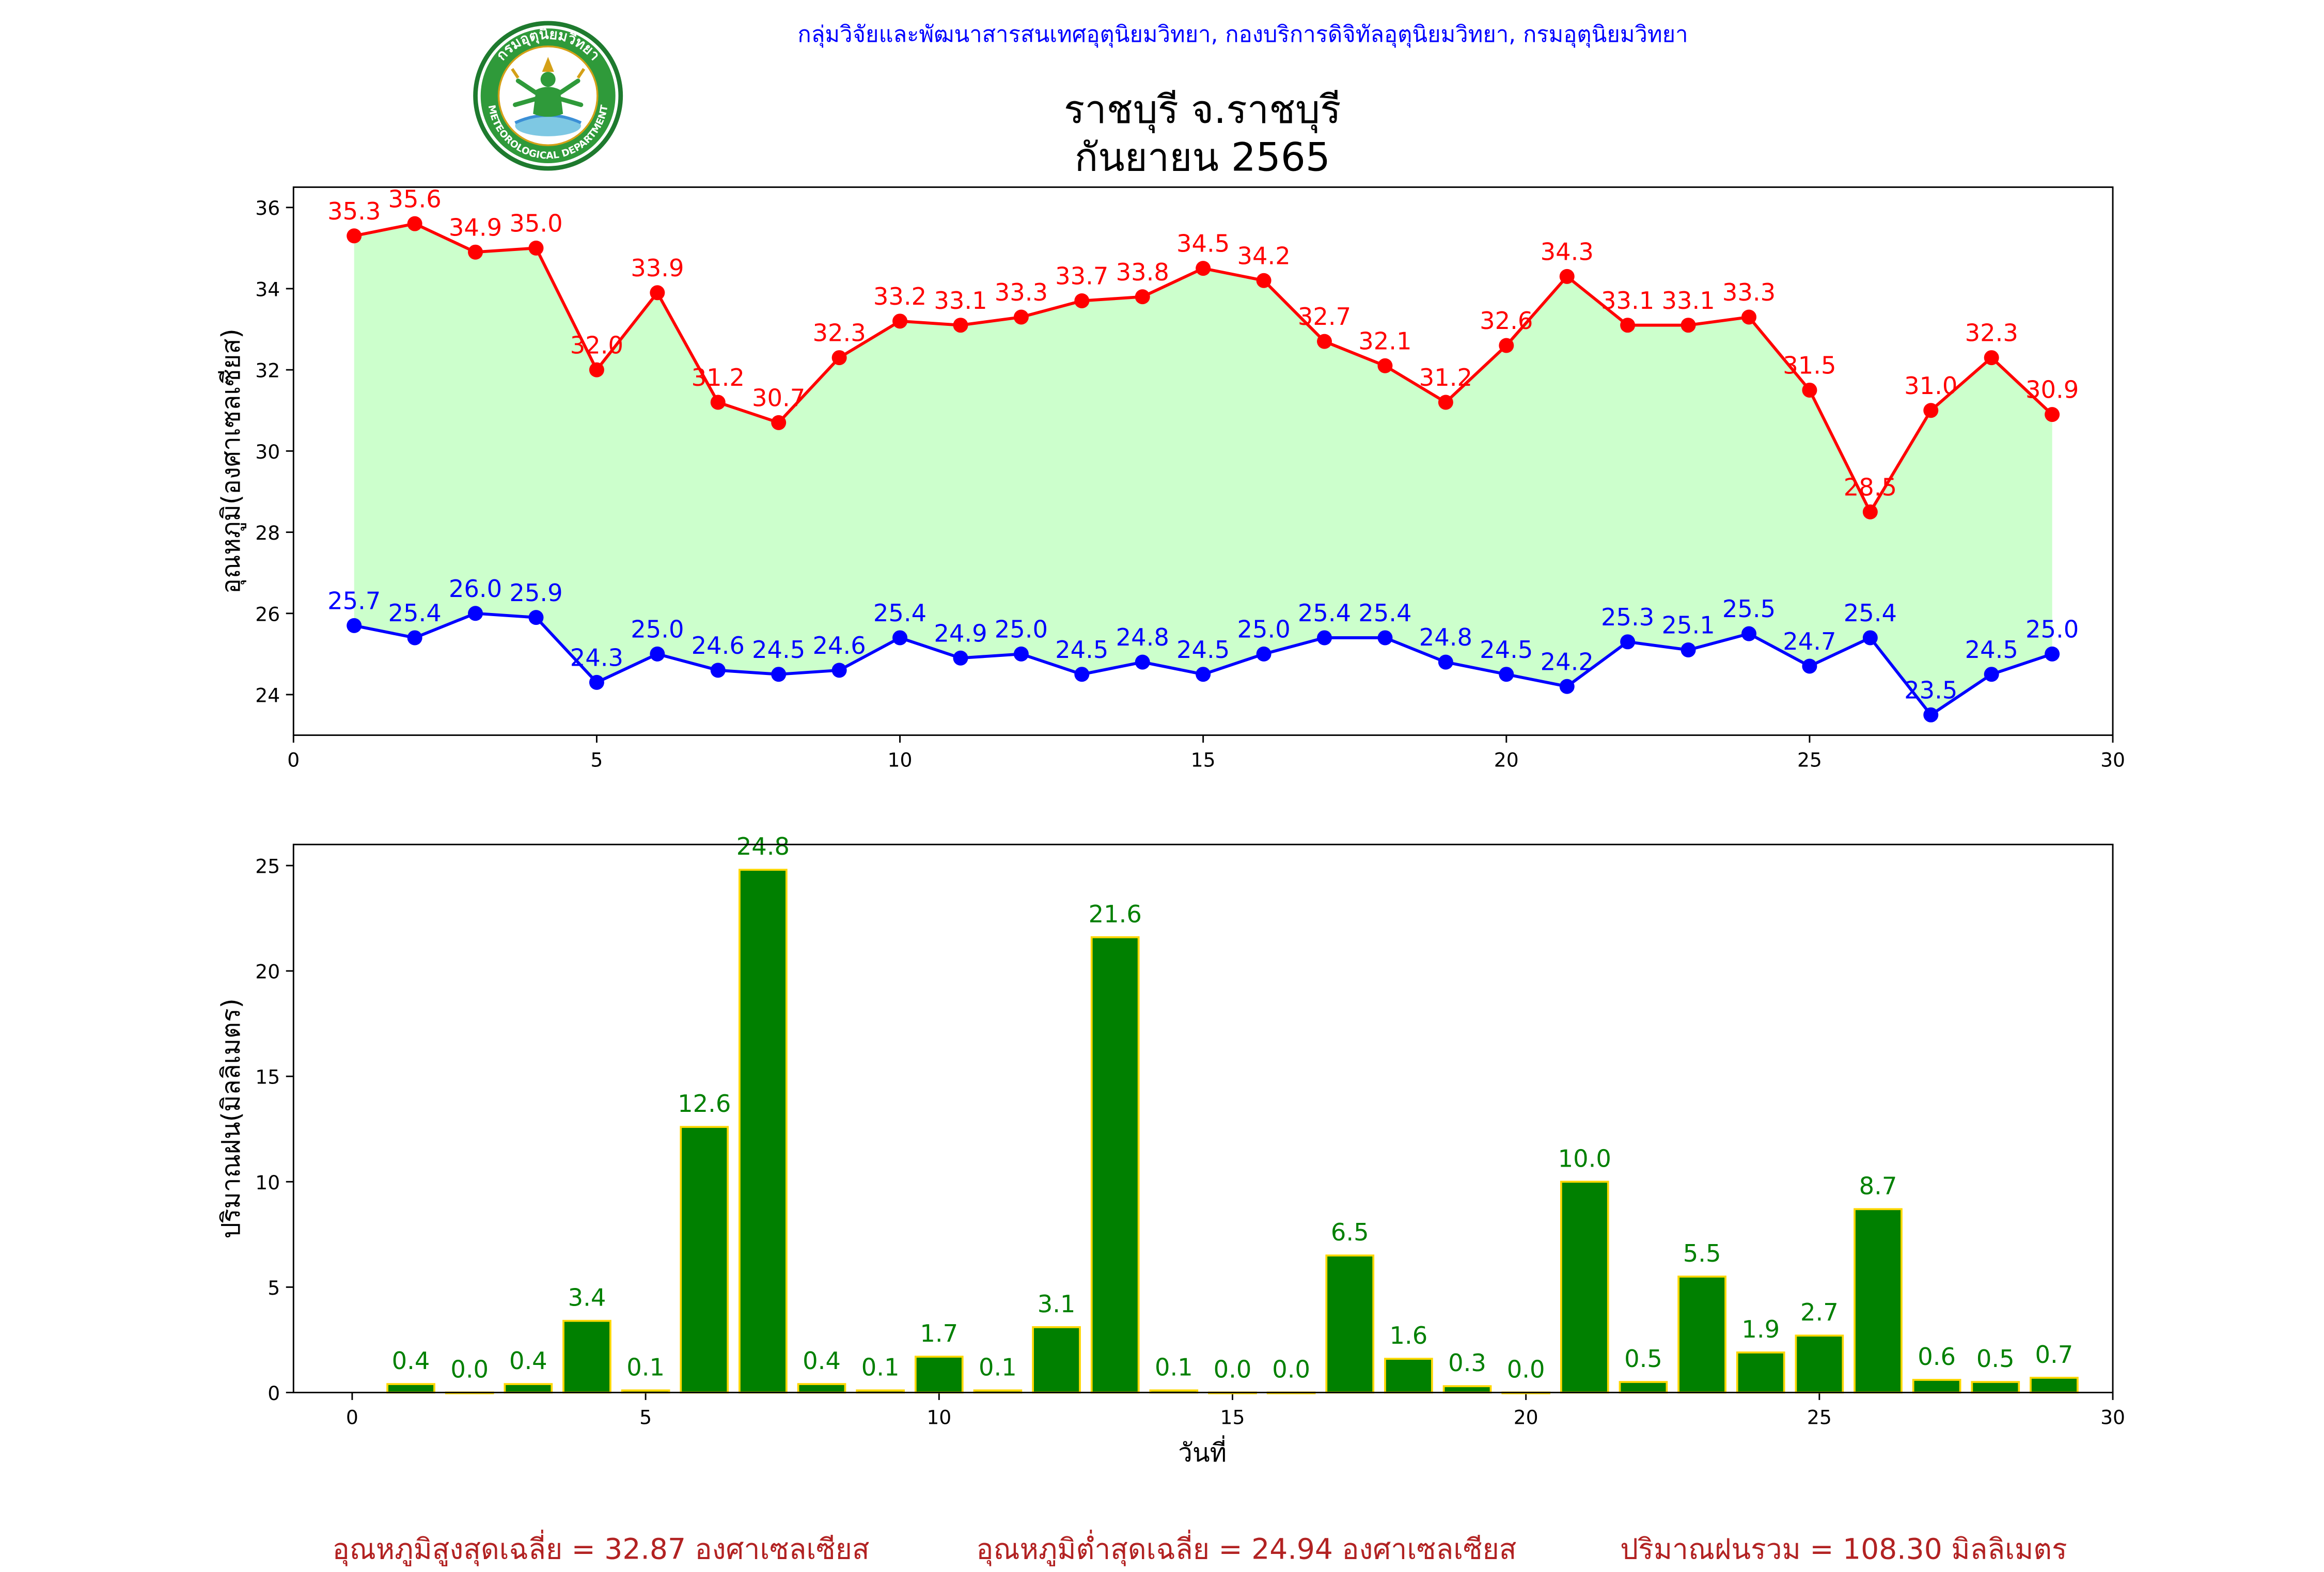 The image size is (2324, 1572). What do you see at coordinates (1688, 625) in the screenshot?
I see `min-temperature-label: 25.1` at bounding box center [1688, 625].